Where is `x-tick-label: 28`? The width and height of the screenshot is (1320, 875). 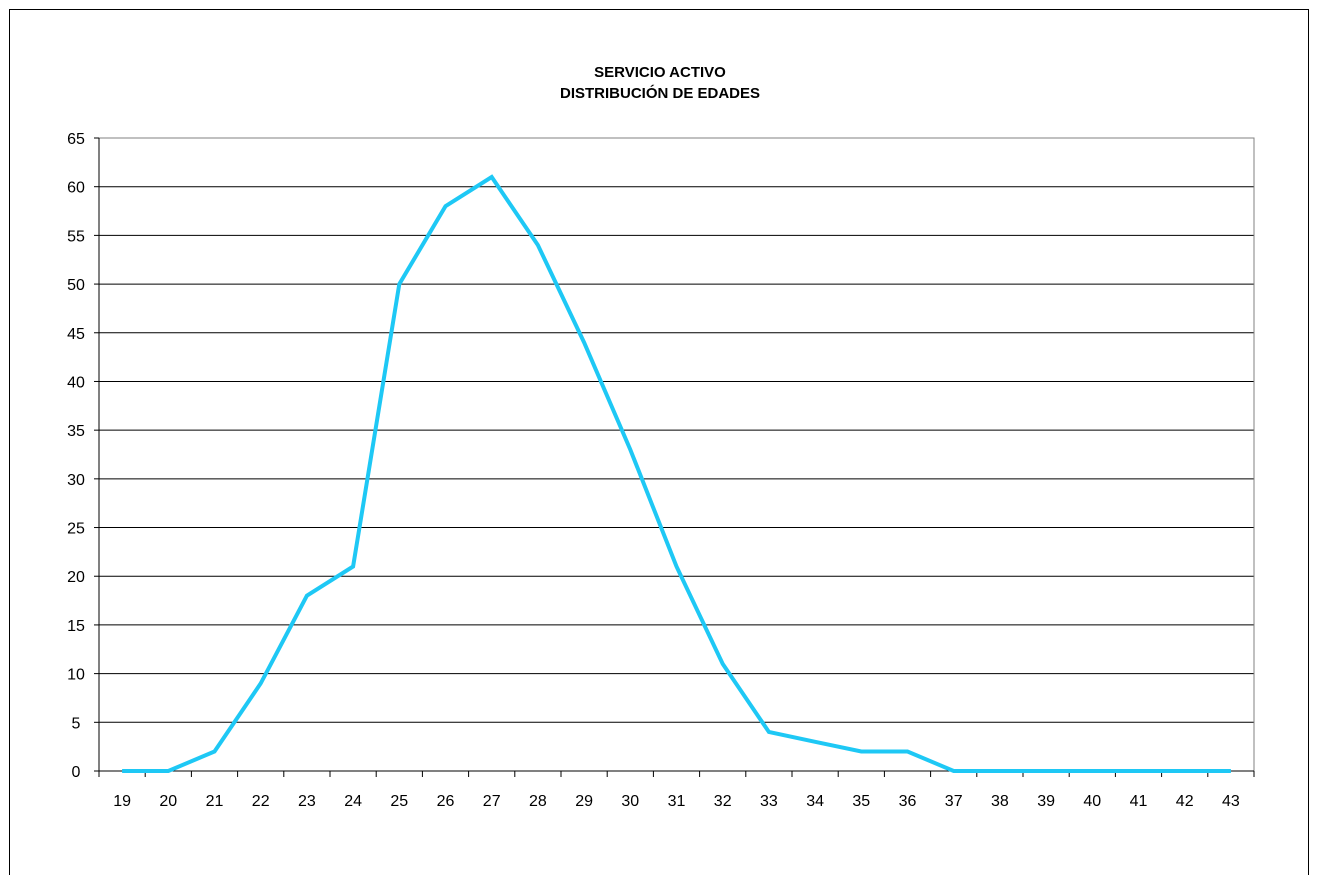
x-tick-label: 28 is located at coordinates (538, 801).